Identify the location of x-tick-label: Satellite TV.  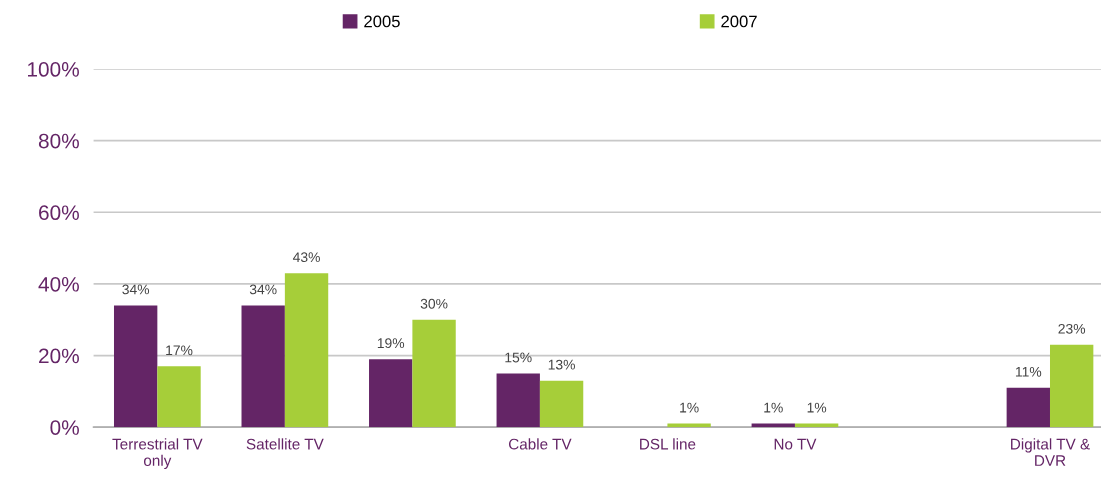
(285, 444).